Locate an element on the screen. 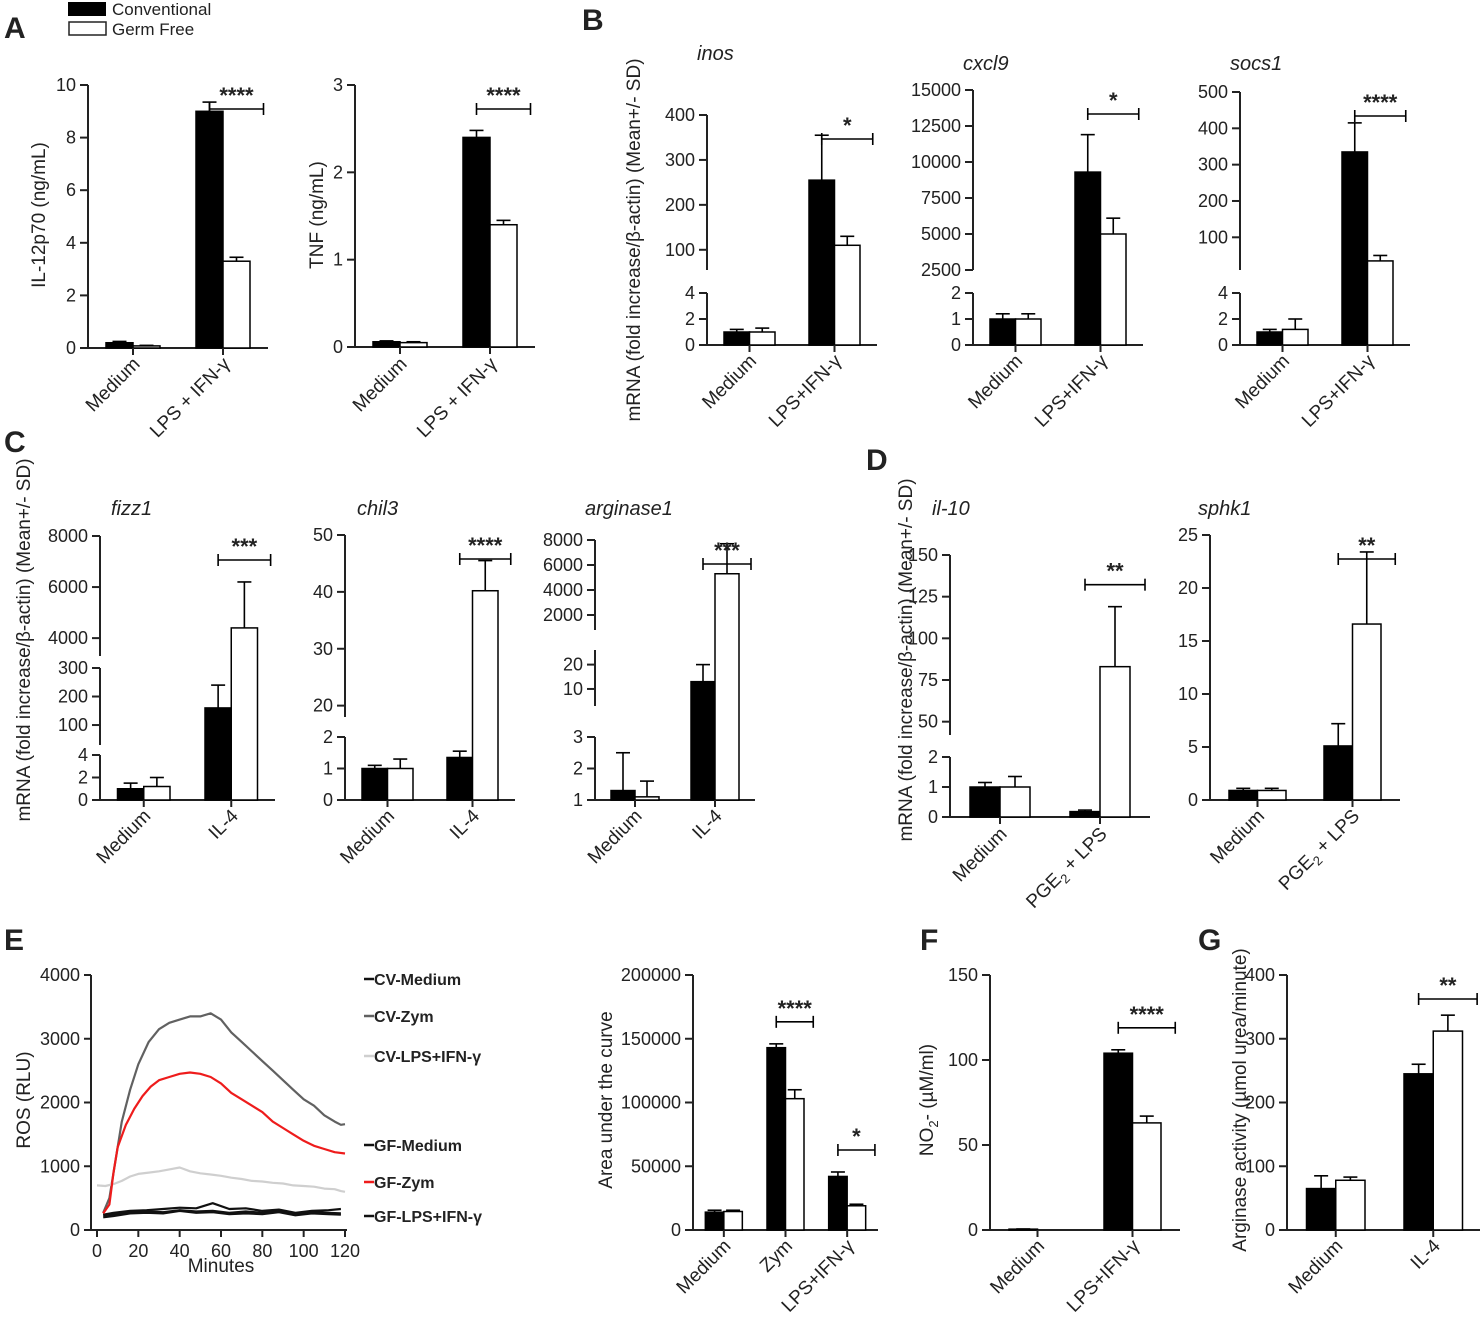 This screenshot has height=1331, width=1480. y-axis-label: Arginase activity (µmol urea/minute) is located at coordinates (1240, 1099).